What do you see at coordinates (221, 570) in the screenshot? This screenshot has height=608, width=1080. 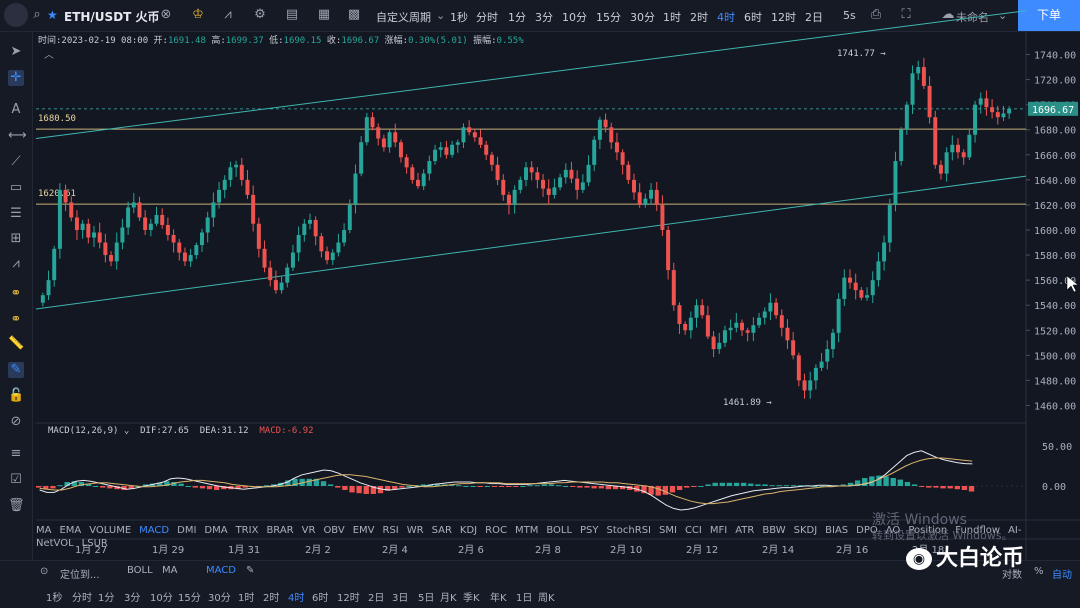 I see `sub-indicator-macd: MACD` at bounding box center [221, 570].